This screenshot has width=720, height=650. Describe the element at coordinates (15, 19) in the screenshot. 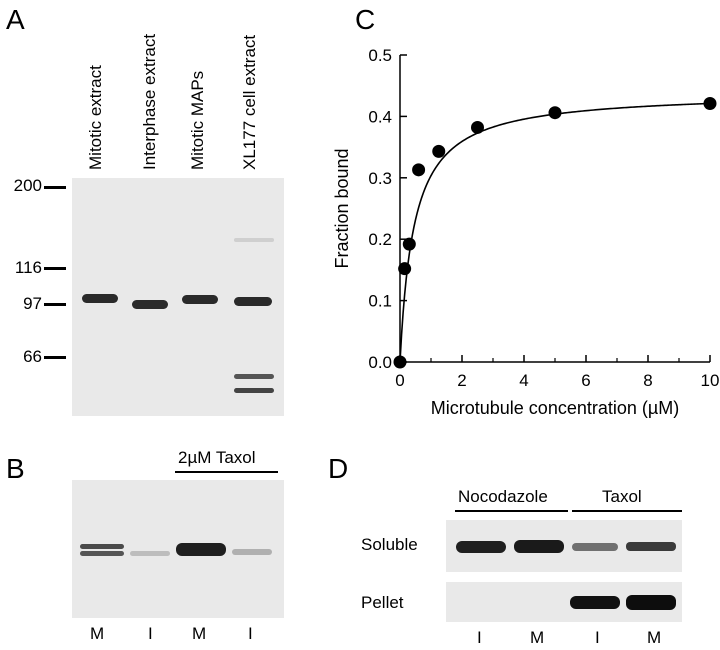

I see `panel-a-letter: A` at that location.